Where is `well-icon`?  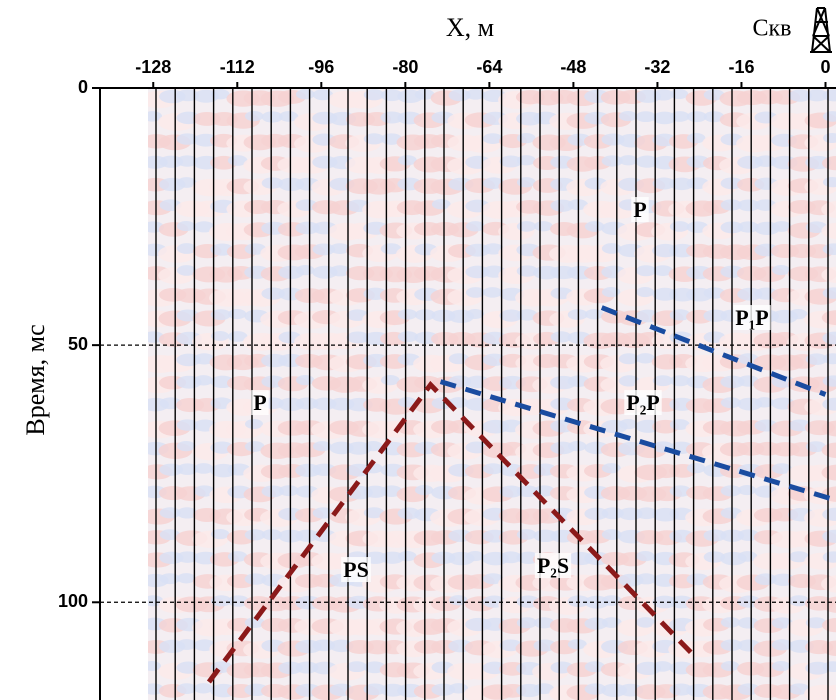
well-icon is located at coordinates (821, 30).